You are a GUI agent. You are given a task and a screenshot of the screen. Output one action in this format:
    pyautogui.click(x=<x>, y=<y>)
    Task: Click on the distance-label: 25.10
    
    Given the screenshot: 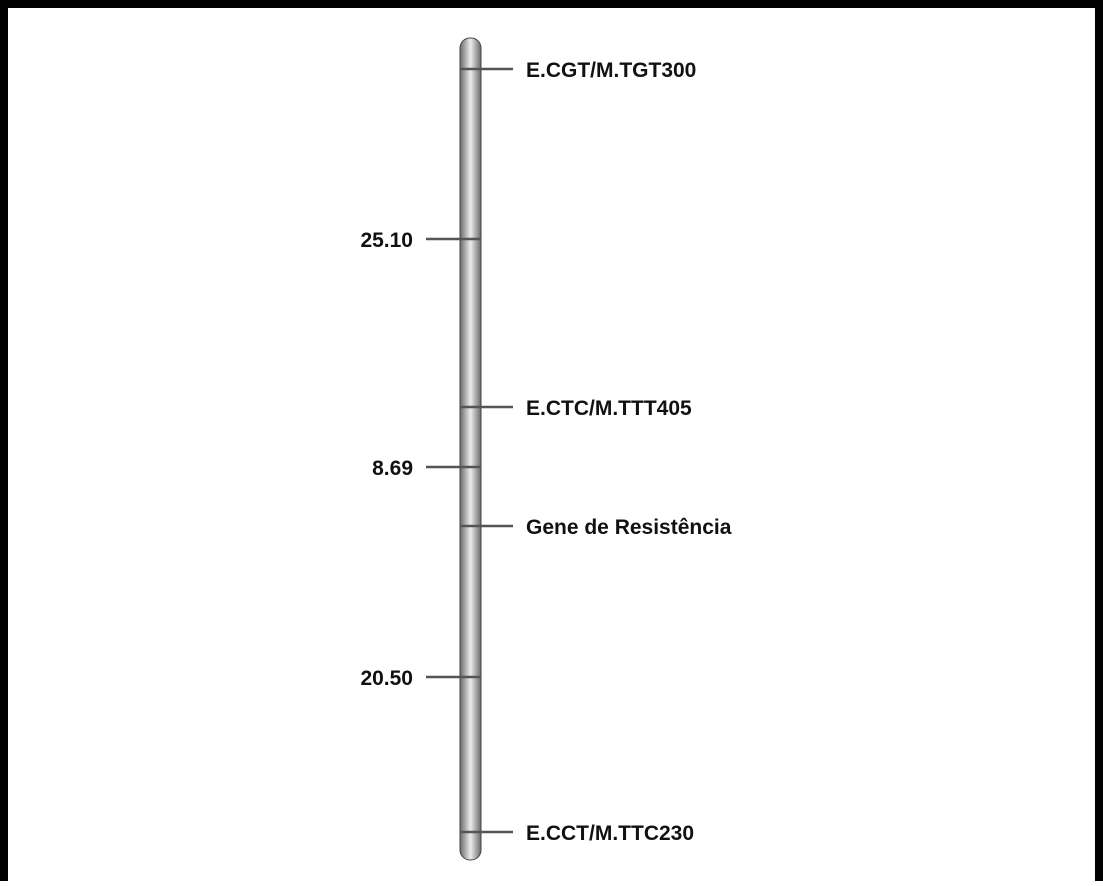 What is the action you would take?
    pyautogui.click(x=386, y=240)
    